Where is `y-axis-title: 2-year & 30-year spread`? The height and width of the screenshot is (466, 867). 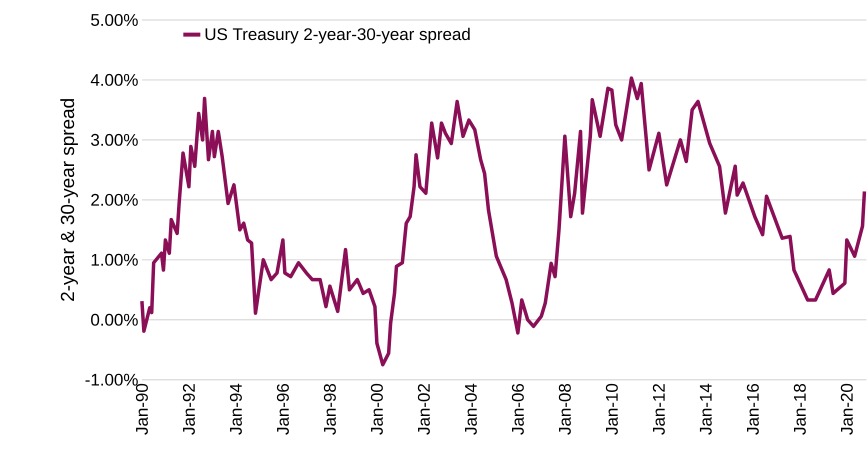 y-axis-title: 2-year & 30-year spread is located at coordinates (69, 200).